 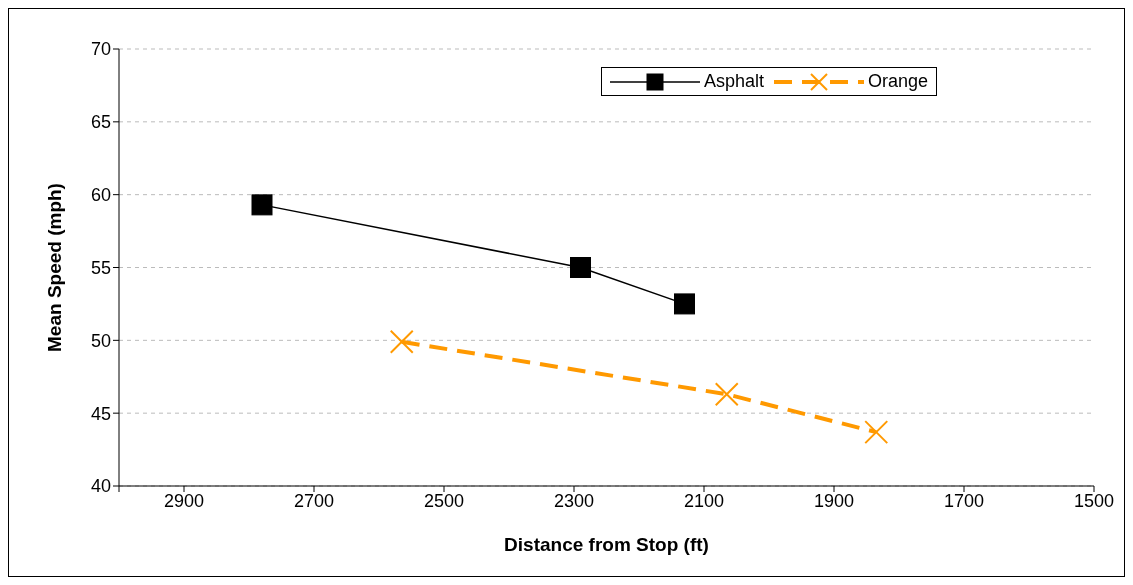 I want to click on x-axis-title: Distance from Stop (ft), so click(x=606, y=544).